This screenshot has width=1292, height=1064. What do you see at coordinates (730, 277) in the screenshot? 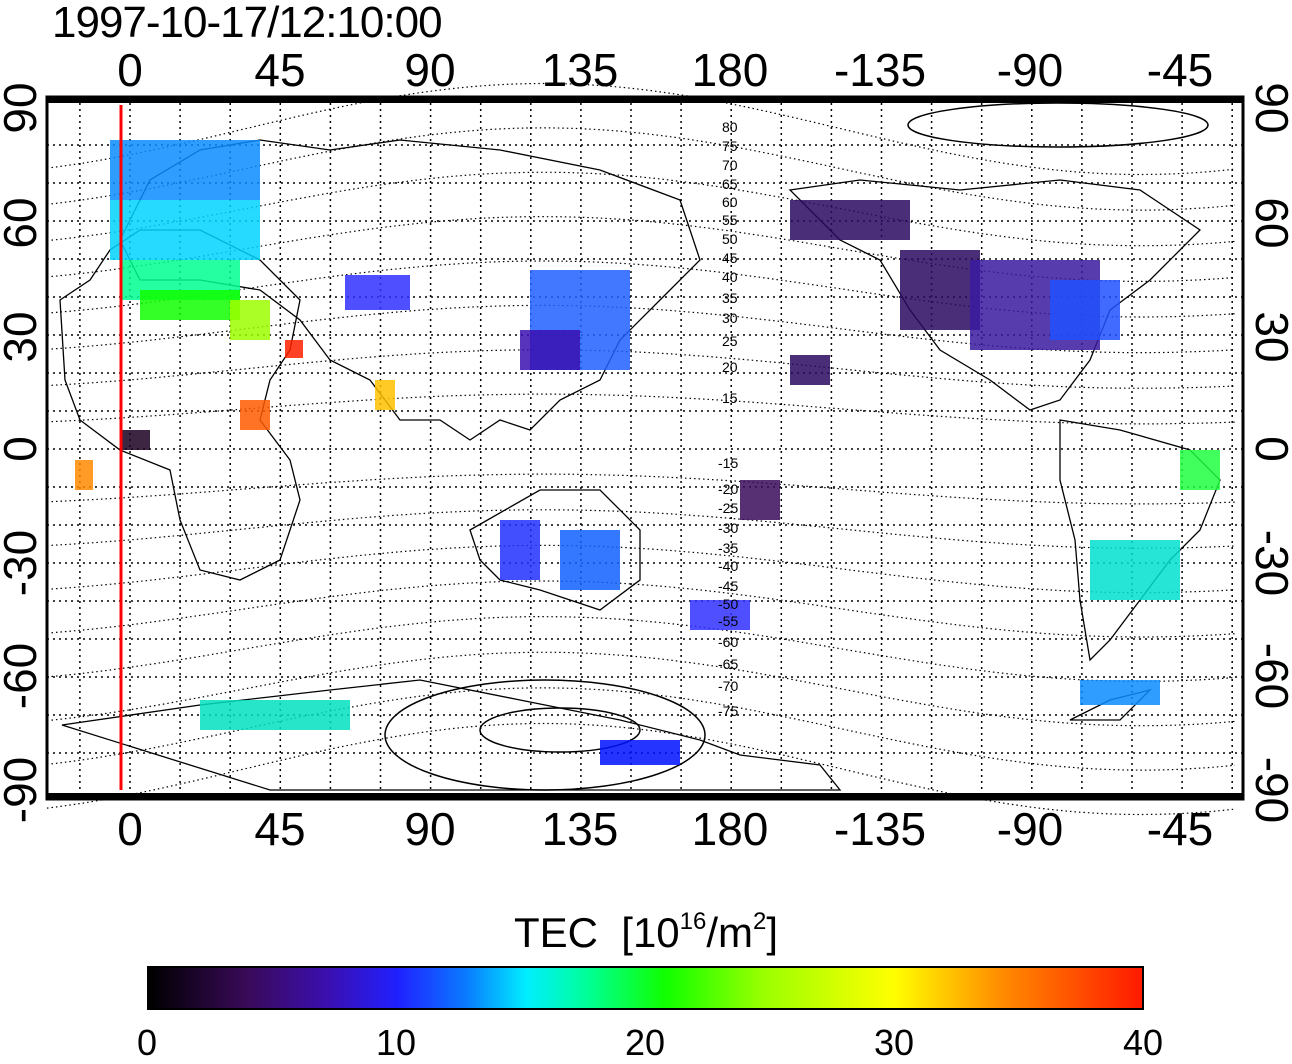
I see `mag-lat-label: 40` at bounding box center [730, 277].